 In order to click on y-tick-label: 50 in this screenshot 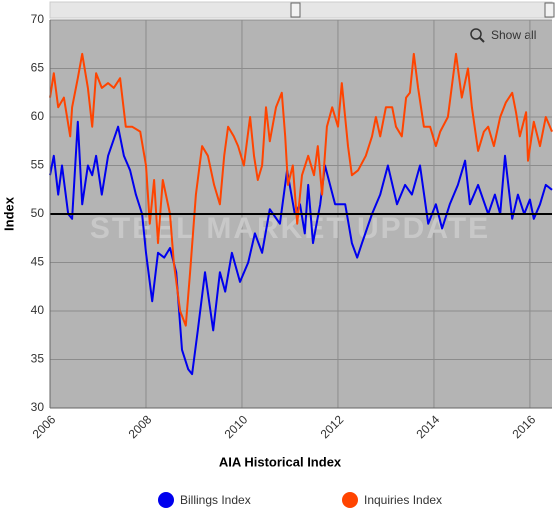, I will do `click(38, 213)`.